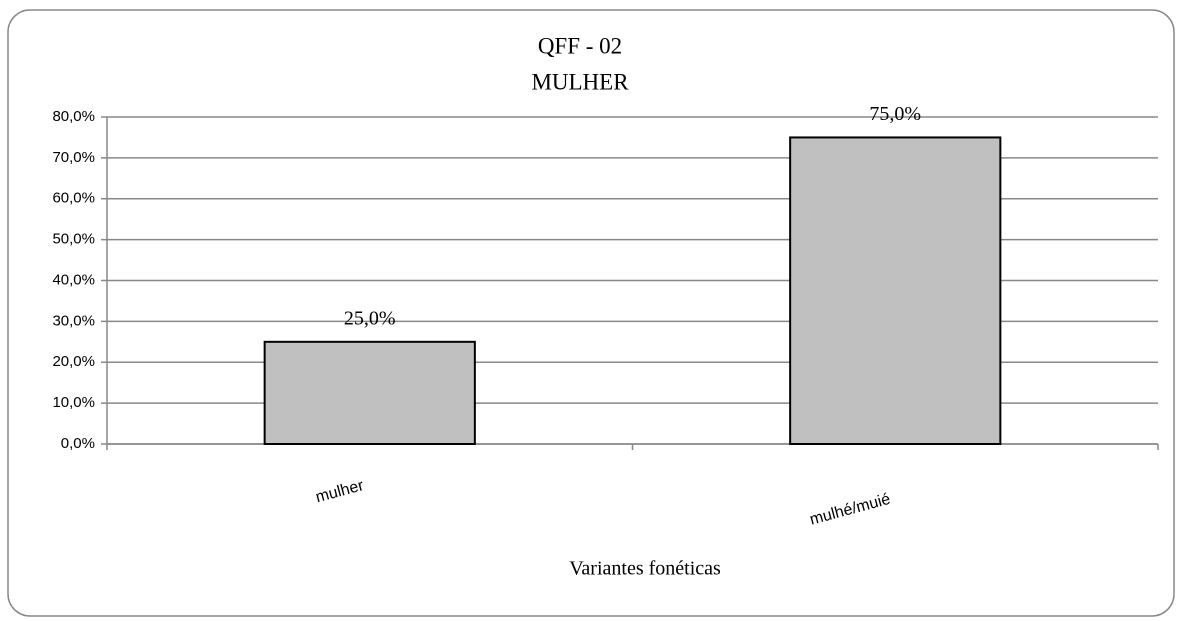  Describe the element at coordinates (73, 198) in the screenshot. I see `y-tick-label: 60,0%` at that location.